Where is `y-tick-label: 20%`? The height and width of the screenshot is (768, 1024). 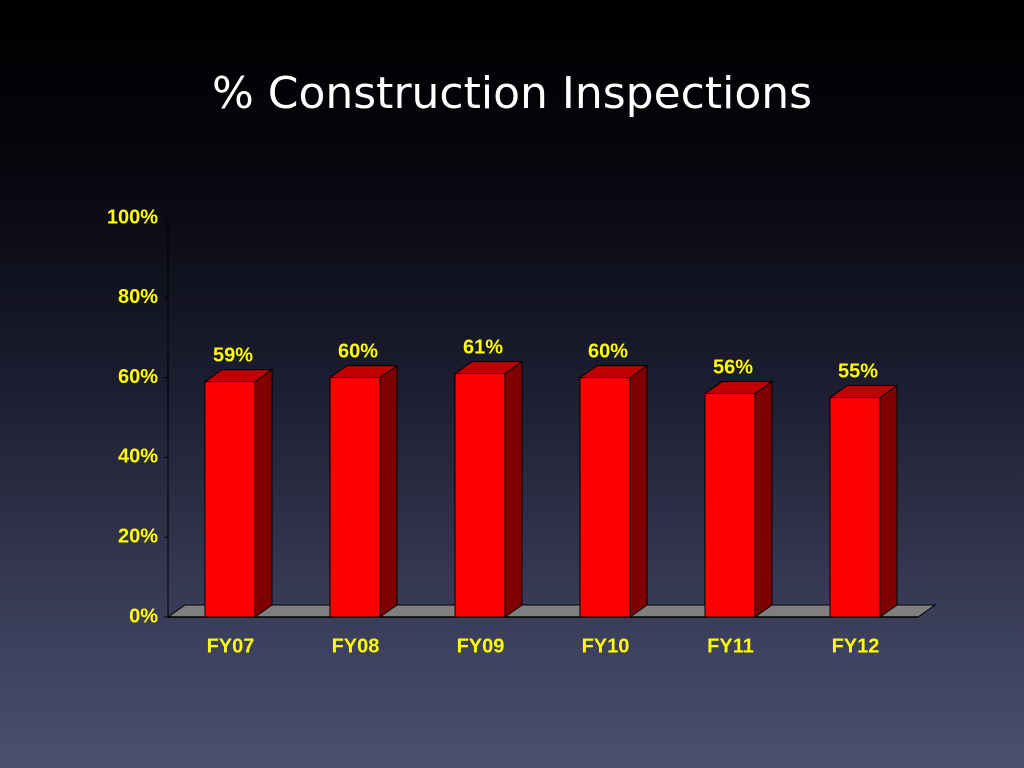 y-tick-label: 20% is located at coordinates (138, 536).